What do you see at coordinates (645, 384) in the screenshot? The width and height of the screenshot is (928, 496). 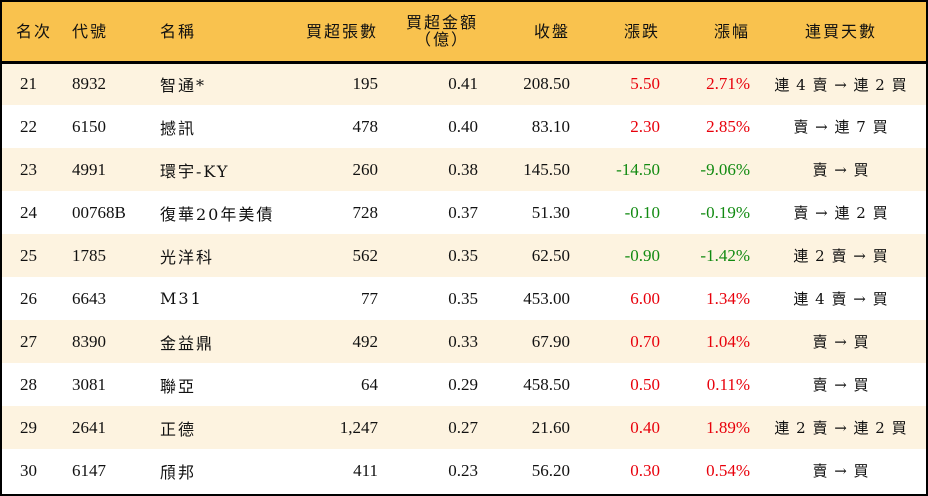 I see `cell-change: 0.50` at bounding box center [645, 384].